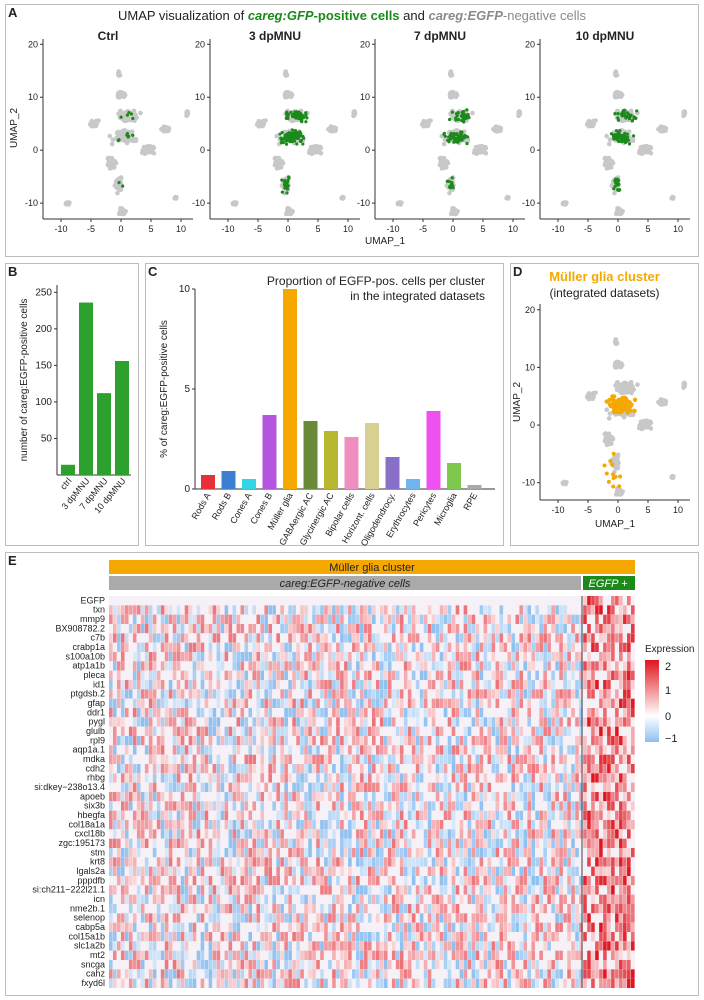  What do you see at coordinates (532, 150) in the screenshot?
I see `y-tick-label: 0` at bounding box center [532, 150].